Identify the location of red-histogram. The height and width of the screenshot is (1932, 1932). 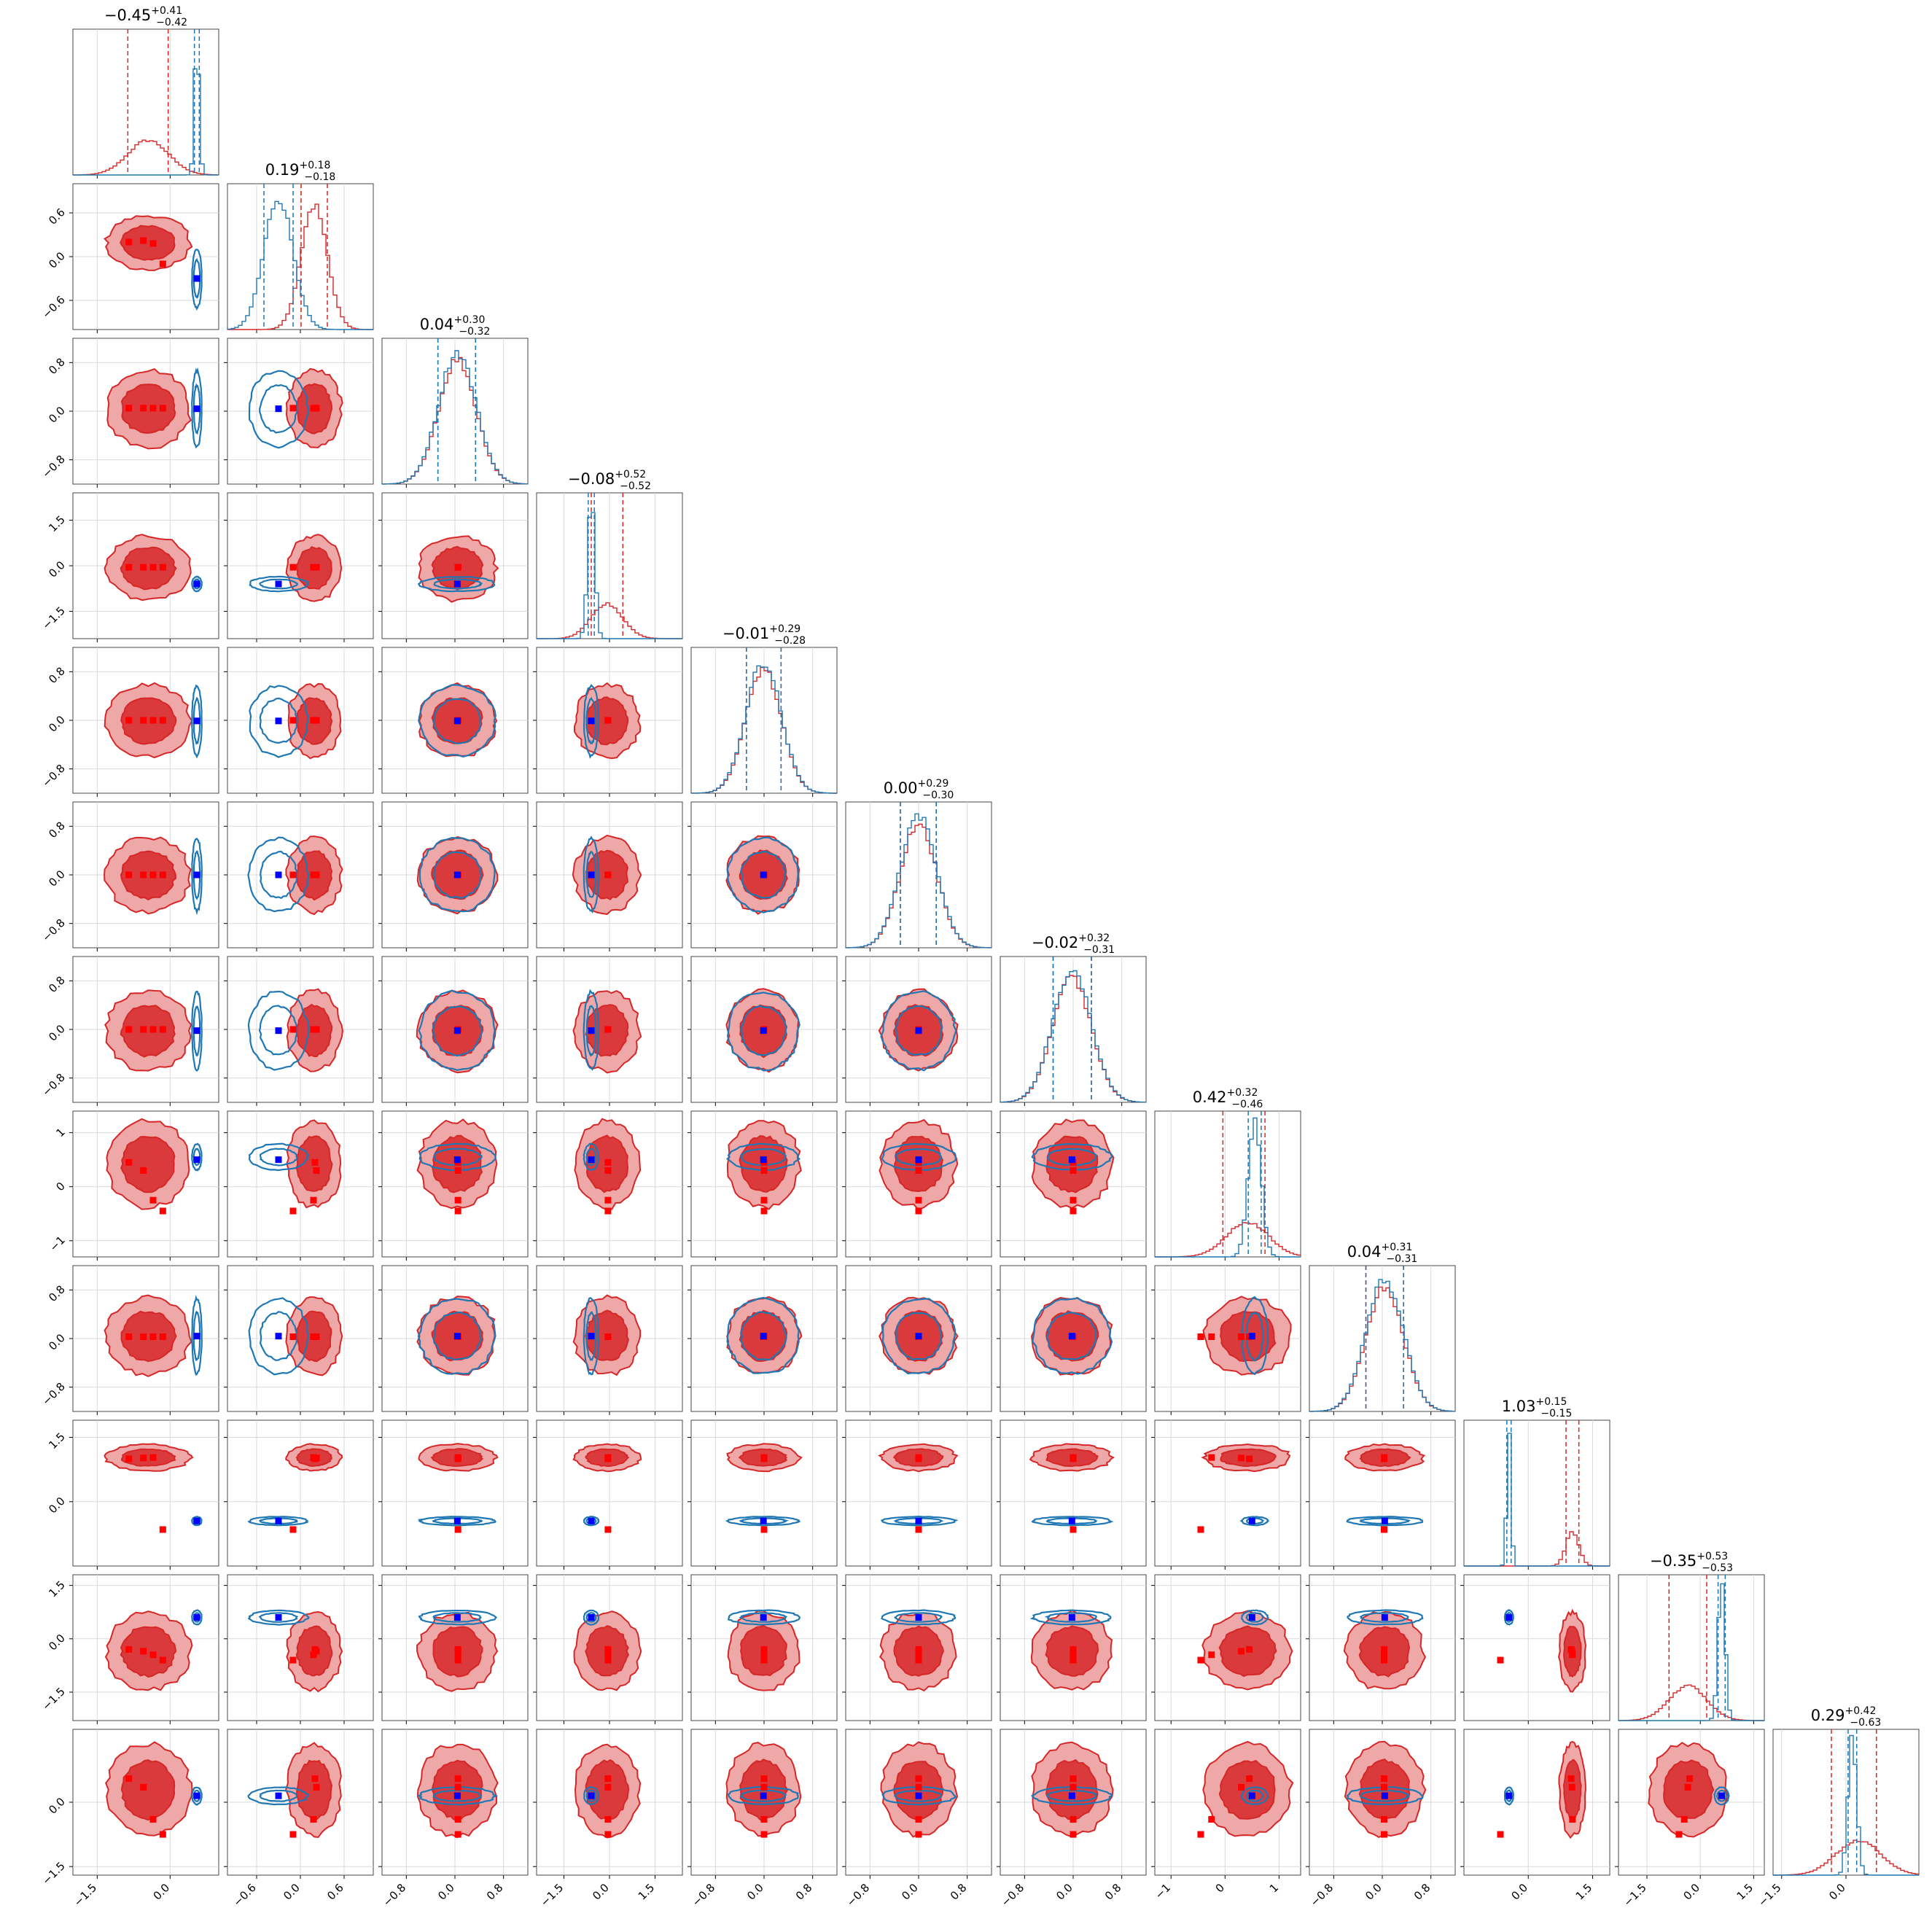
(1691, 1702).